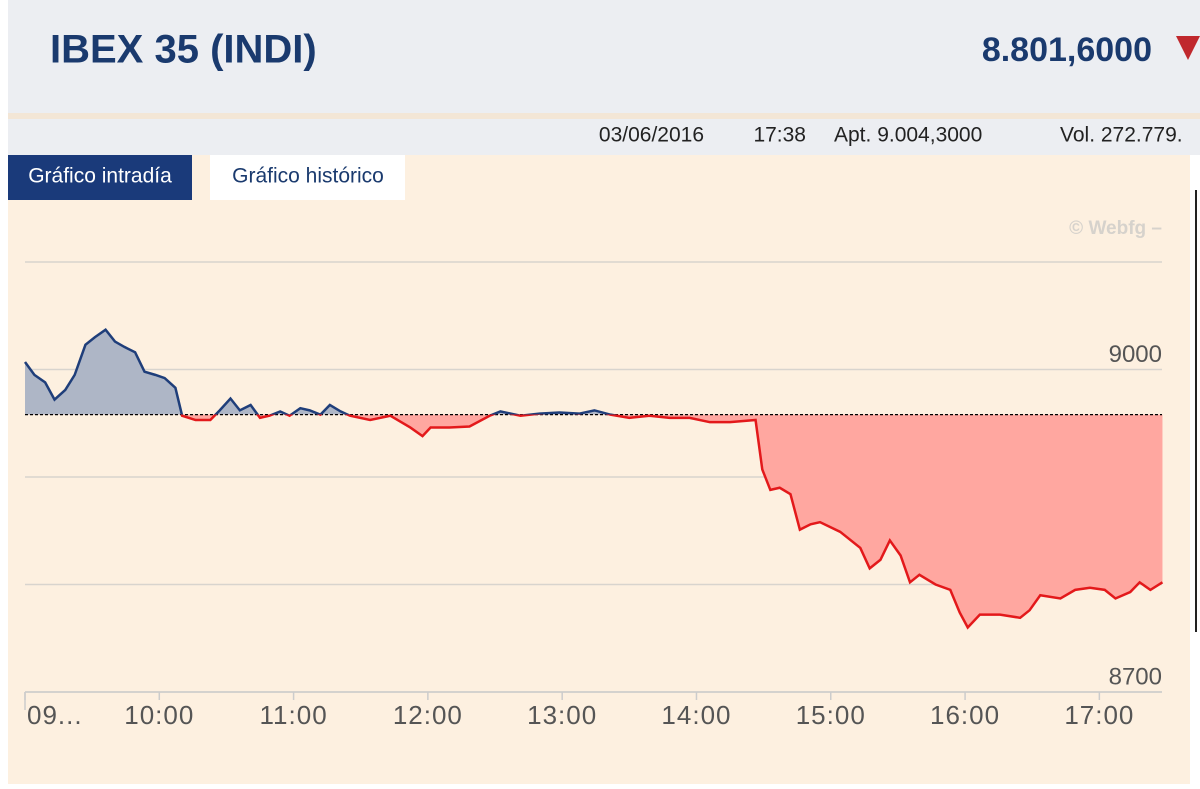 The height and width of the screenshot is (789, 1200). Describe the element at coordinates (1135, 354) in the screenshot. I see `y-tick-label: 9000` at that location.